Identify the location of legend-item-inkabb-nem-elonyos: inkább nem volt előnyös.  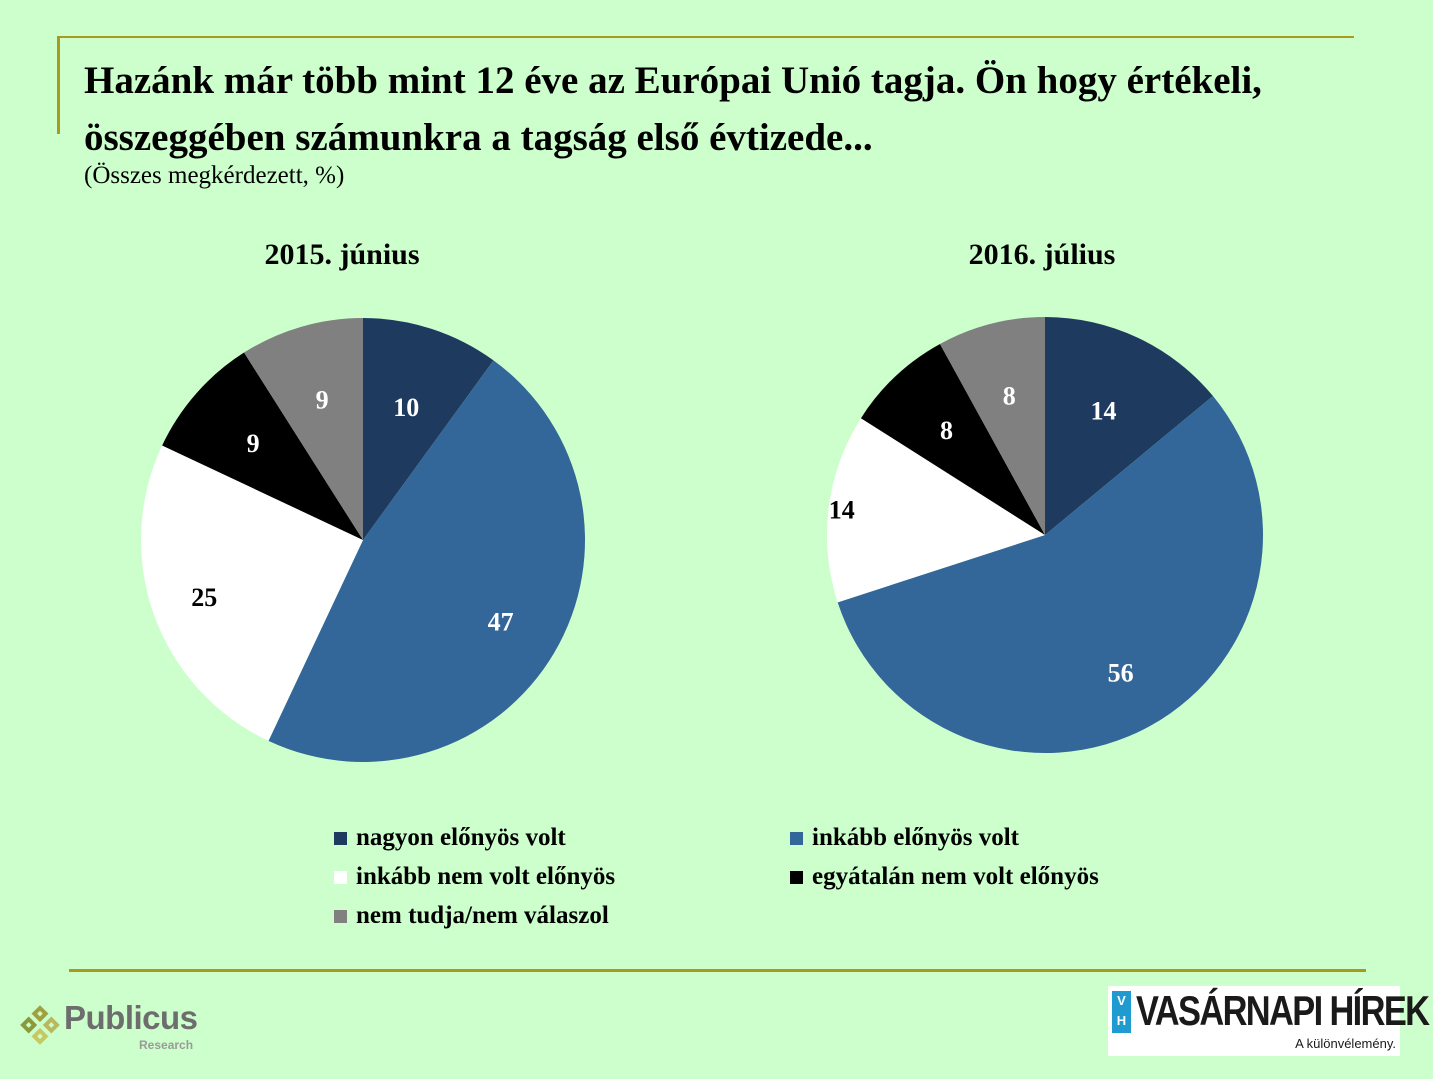
(474, 877).